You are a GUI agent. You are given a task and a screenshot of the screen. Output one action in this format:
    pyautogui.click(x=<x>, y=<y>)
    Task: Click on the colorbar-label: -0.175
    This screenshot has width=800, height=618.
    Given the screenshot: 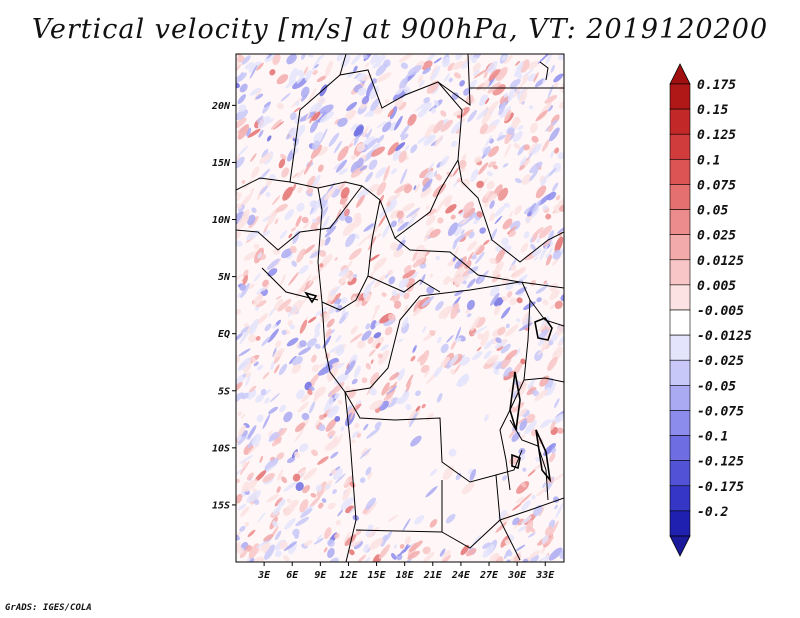 What is the action you would take?
    pyautogui.click(x=720, y=487)
    